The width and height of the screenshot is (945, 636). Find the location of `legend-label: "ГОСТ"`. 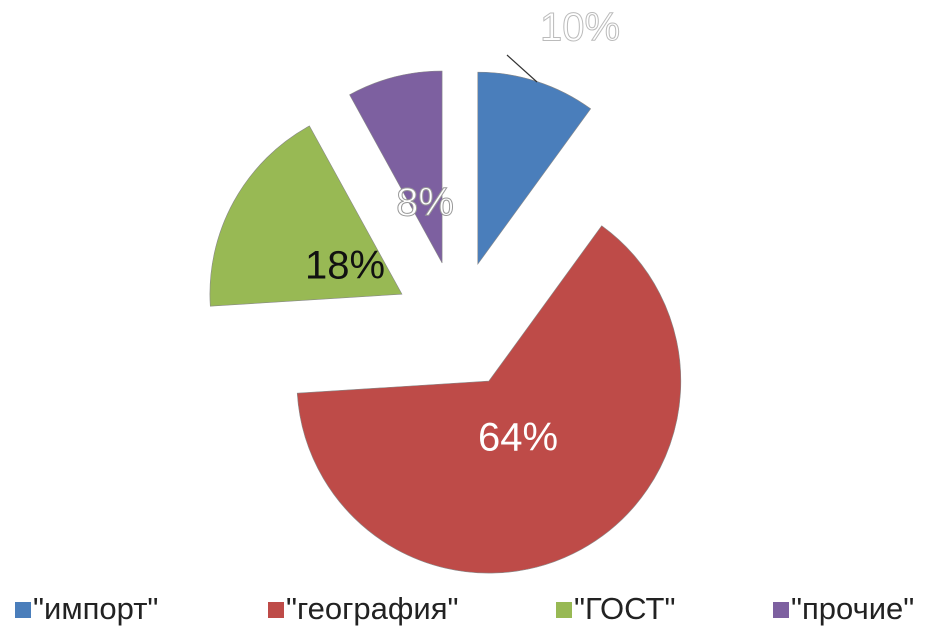

legend-label: "ГОСТ" is located at coordinates (624, 608).